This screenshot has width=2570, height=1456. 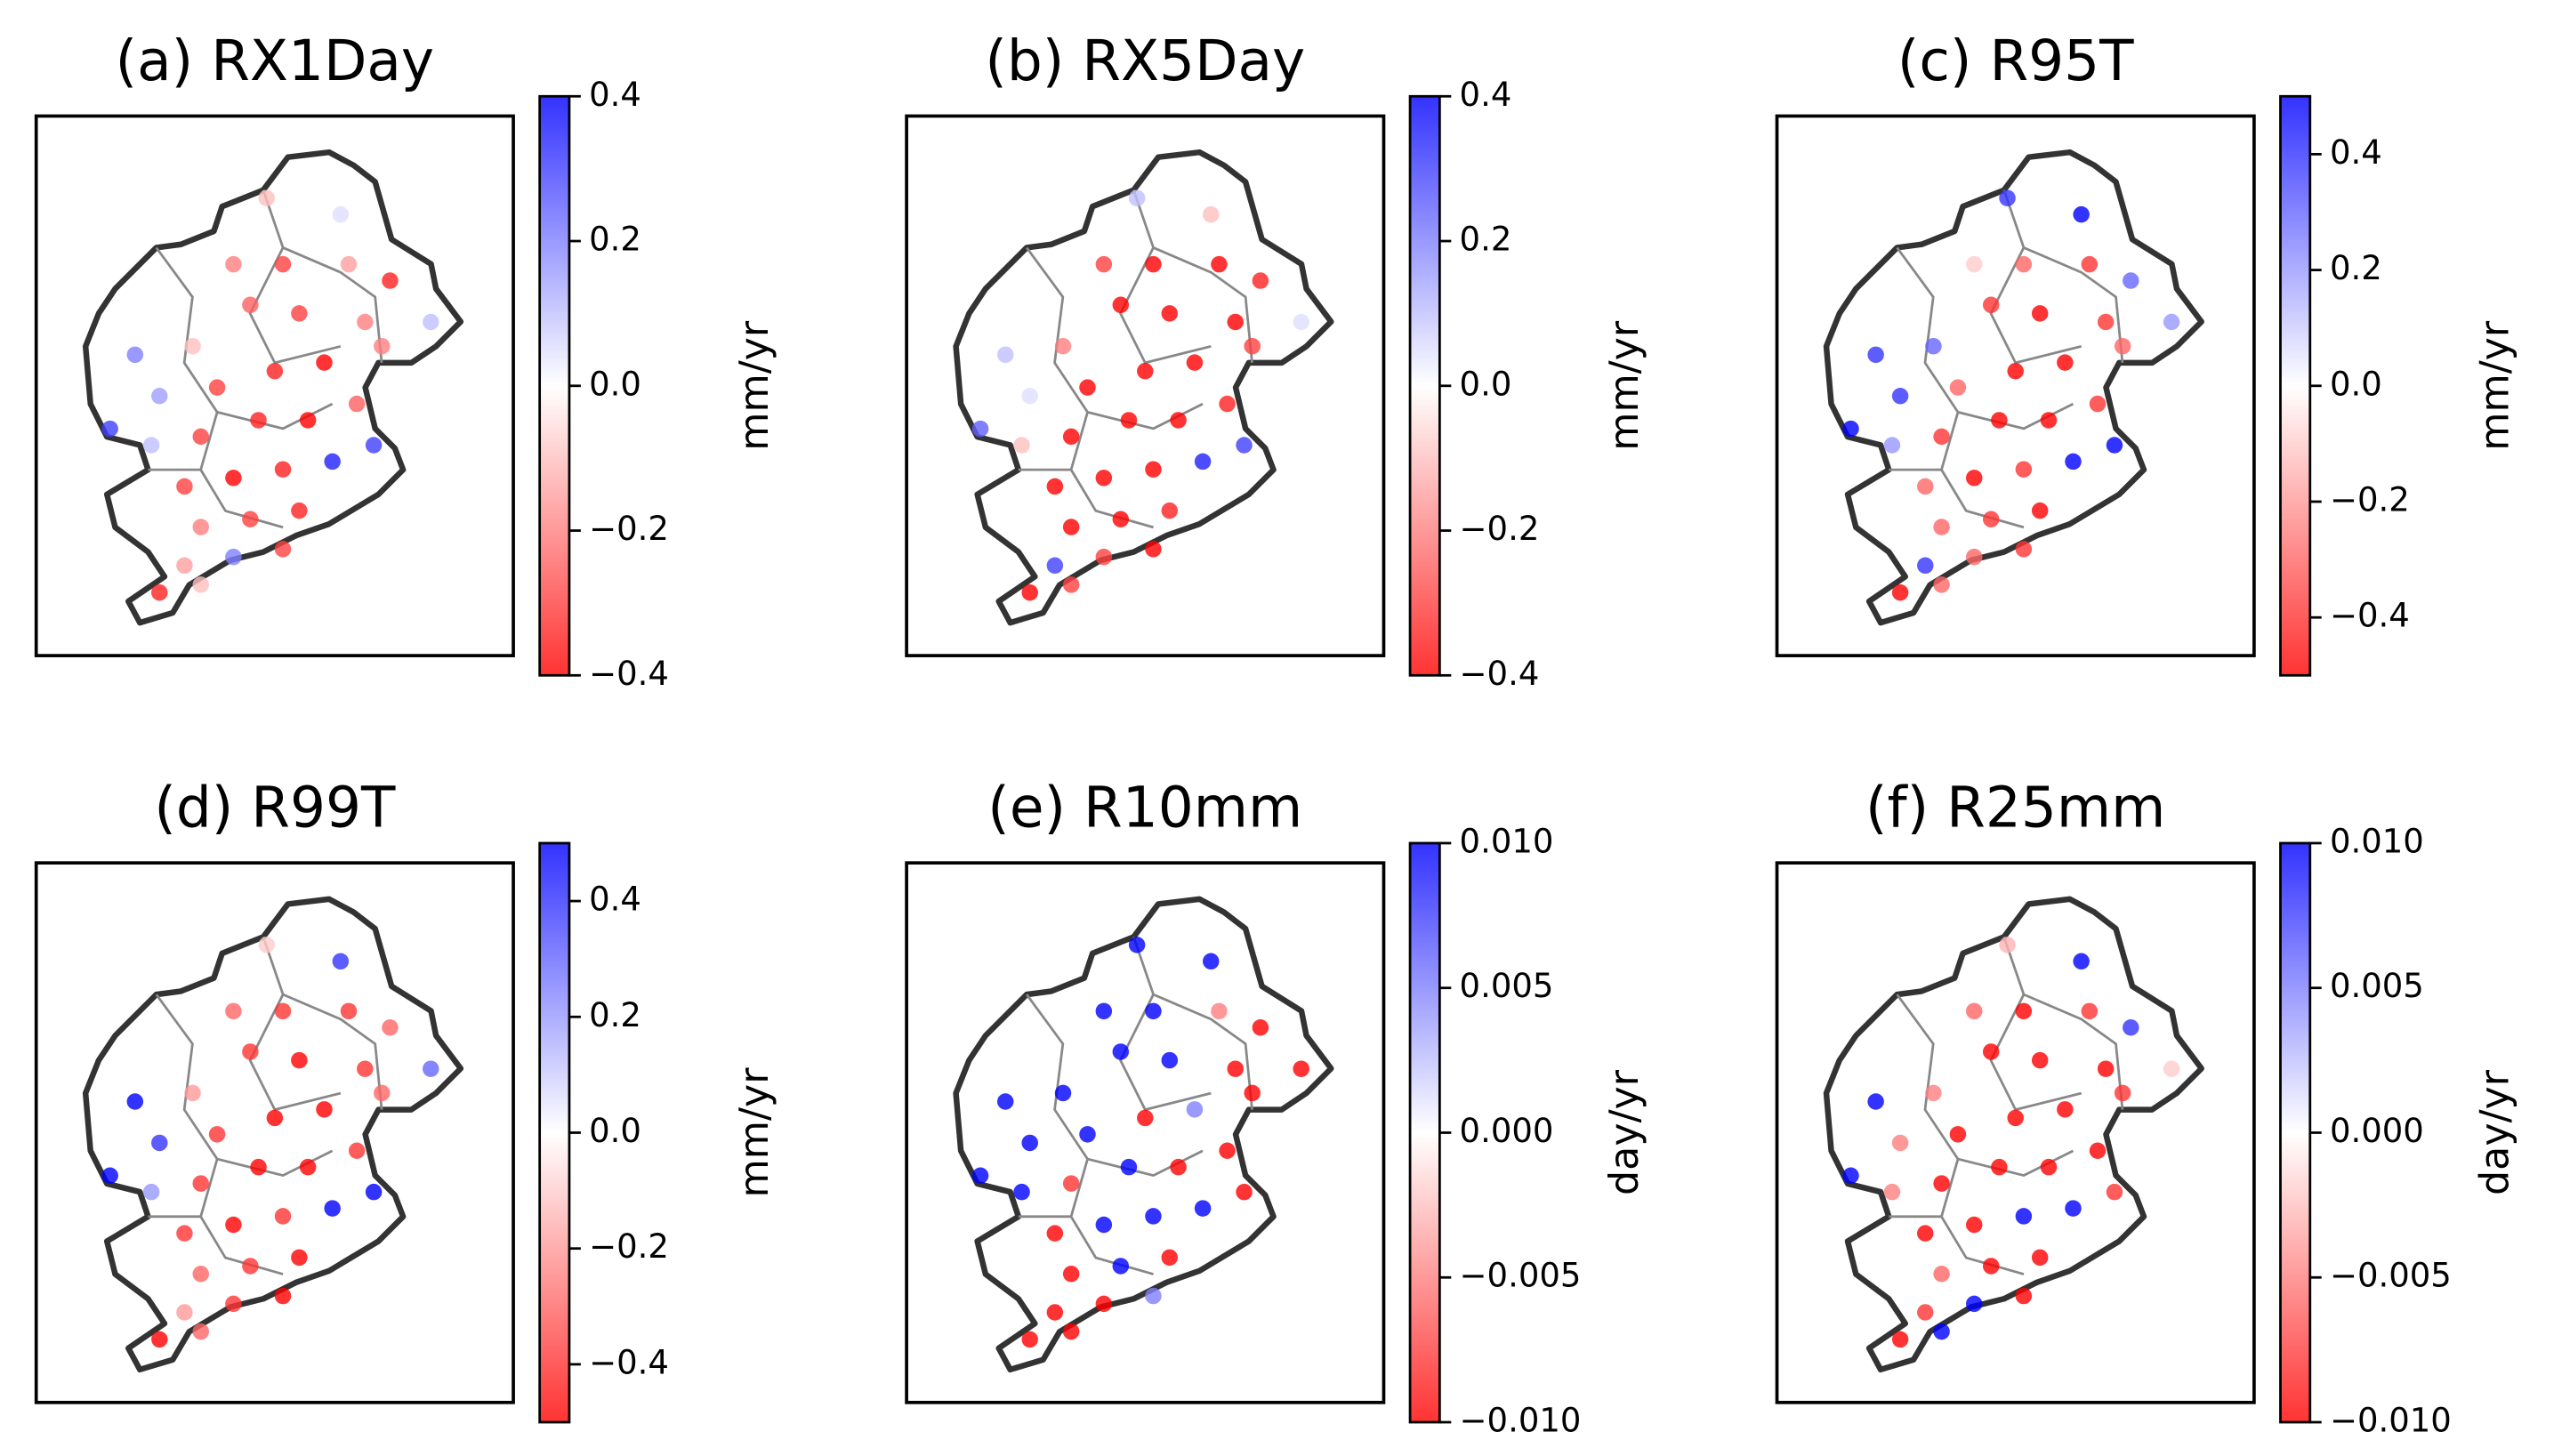 I want to click on colorbar-tick-label: 0.000, so click(x=1507, y=1131).